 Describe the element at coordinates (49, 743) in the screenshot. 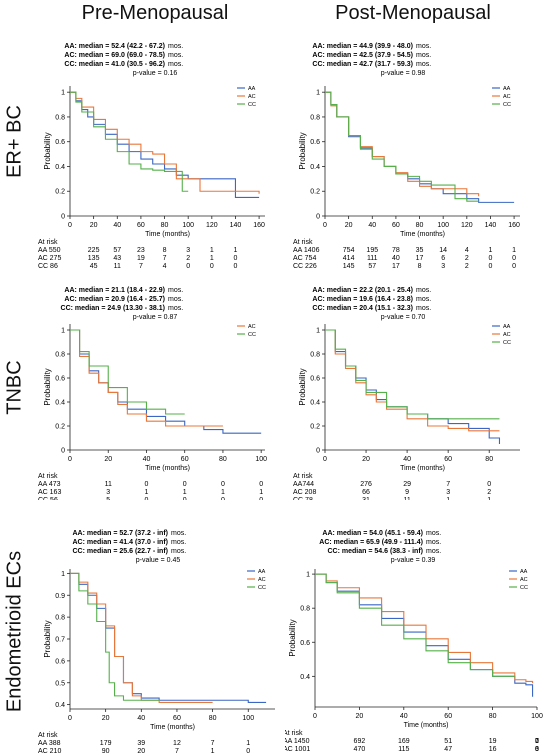

I see `at-risk-cell: AA 388` at that location.